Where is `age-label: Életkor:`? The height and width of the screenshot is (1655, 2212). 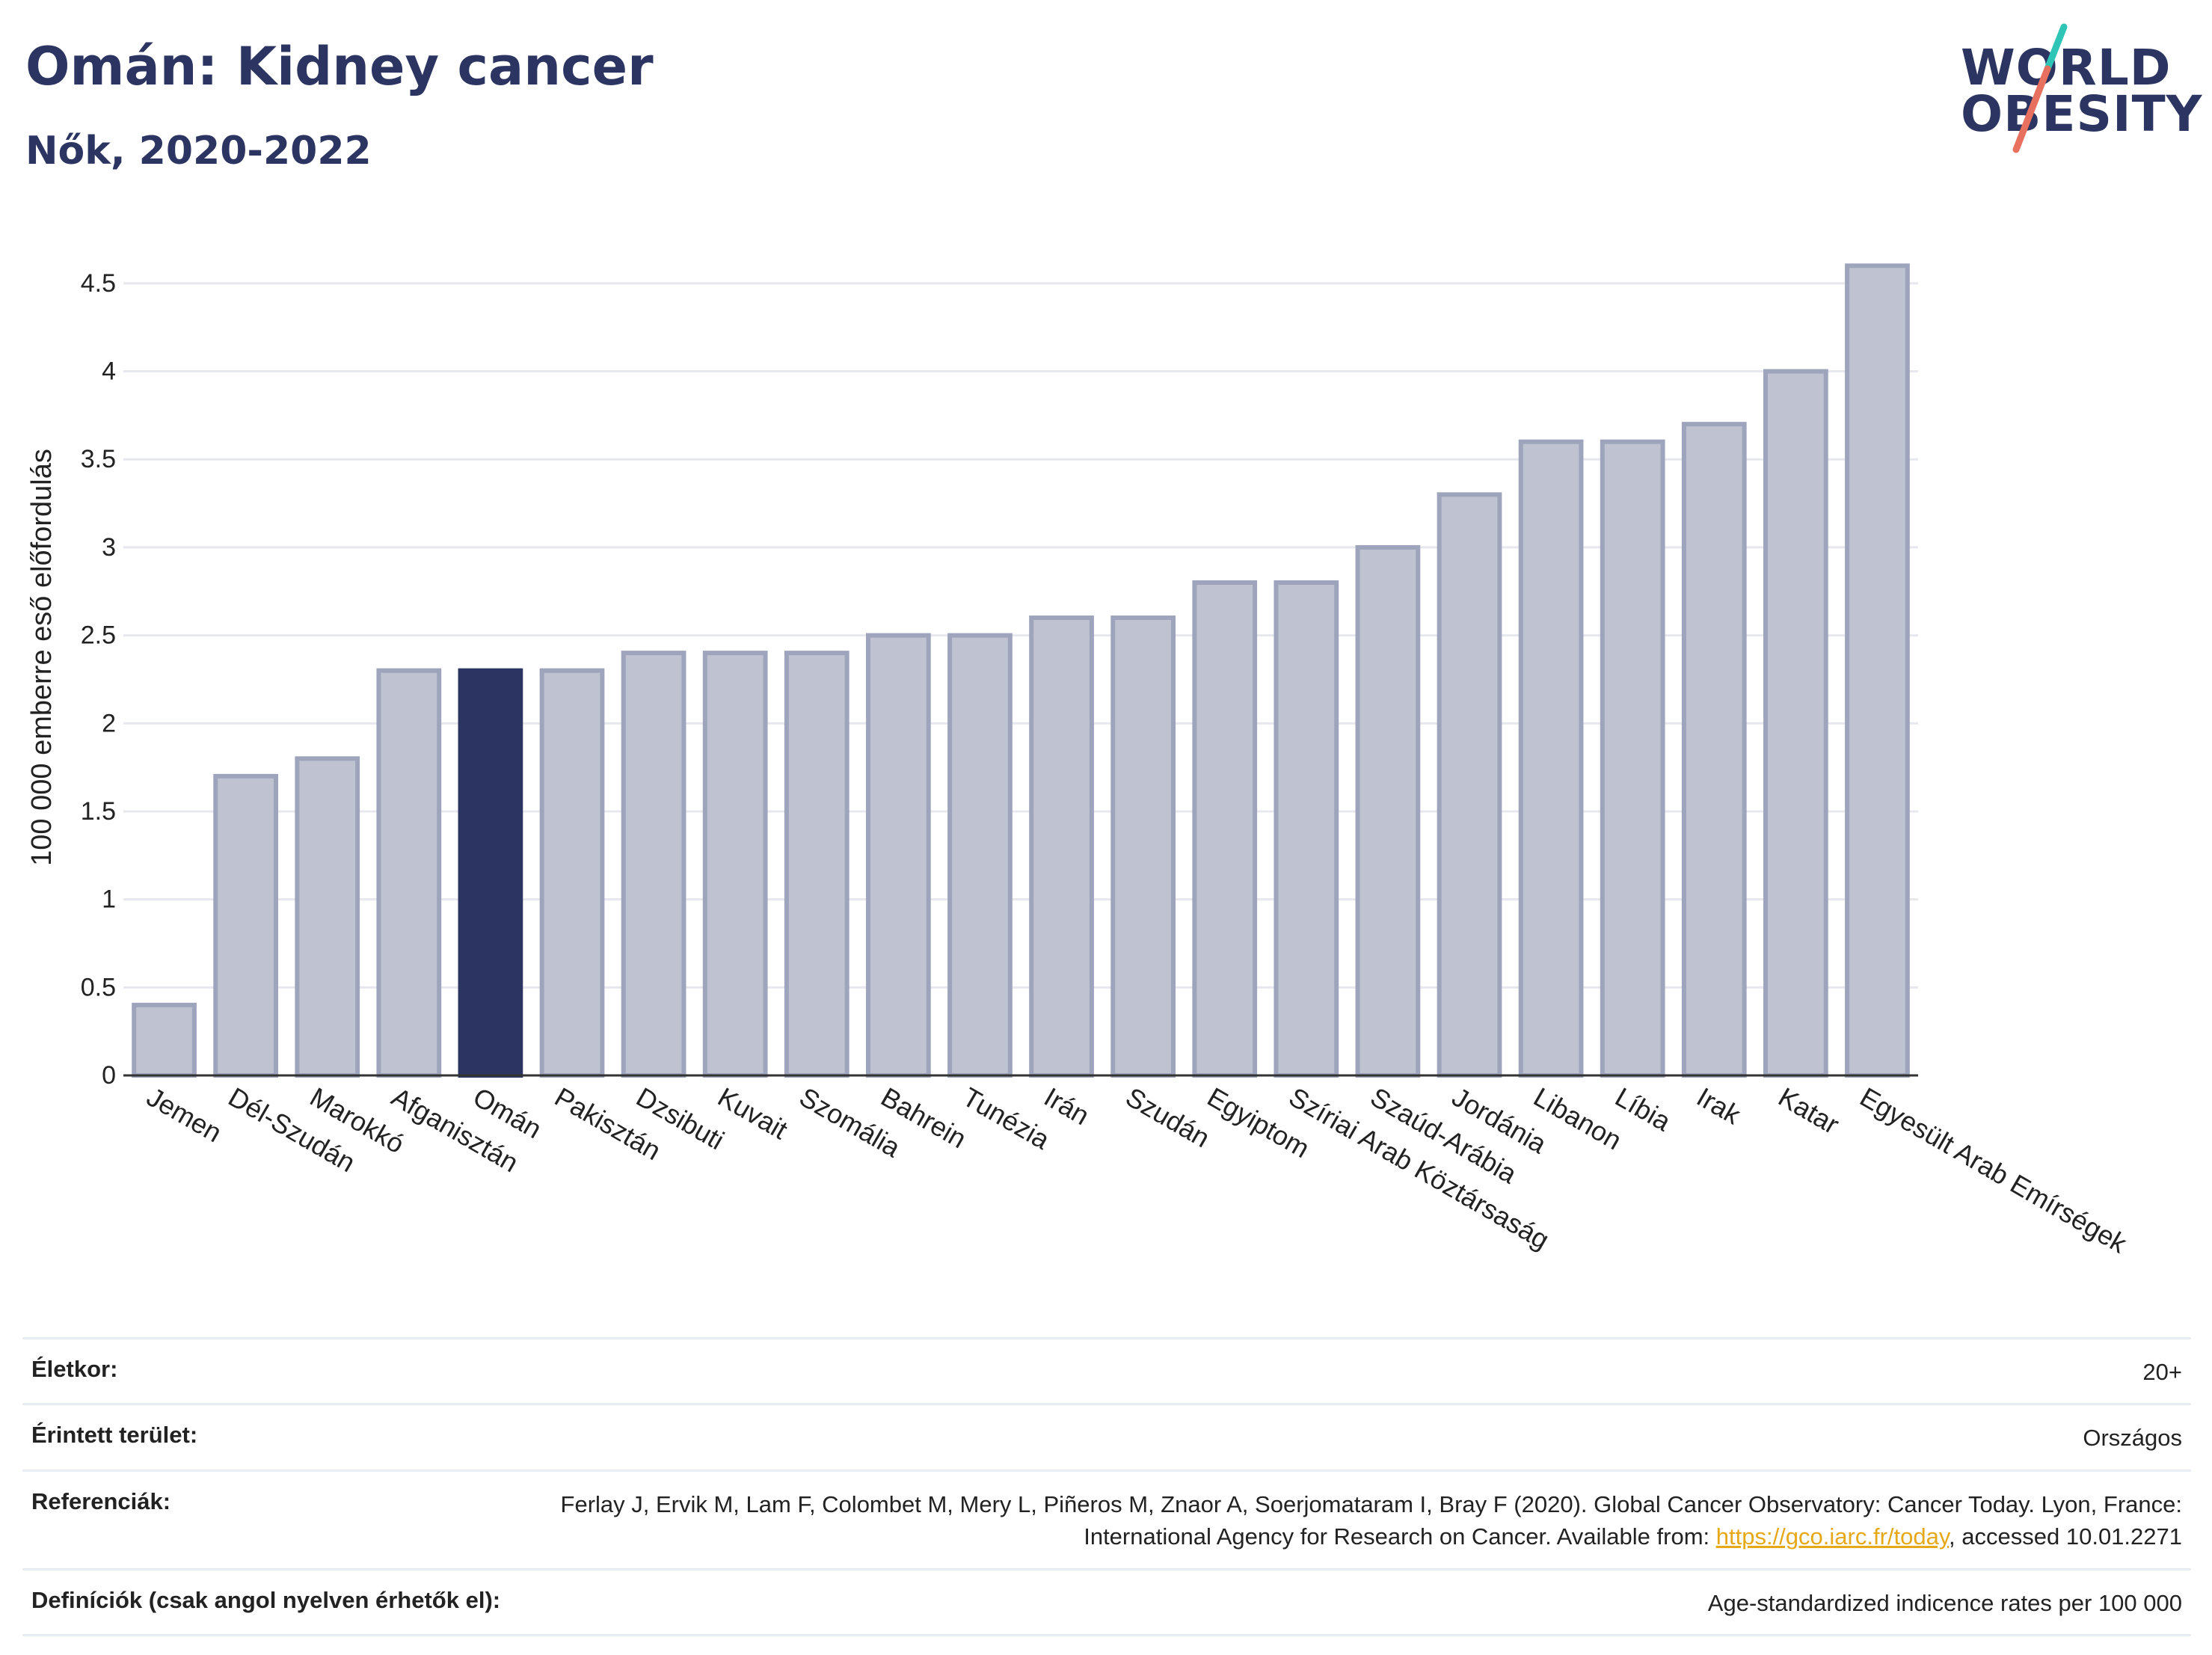 age-label: Életkor: is located at coordinates (74, 1369).